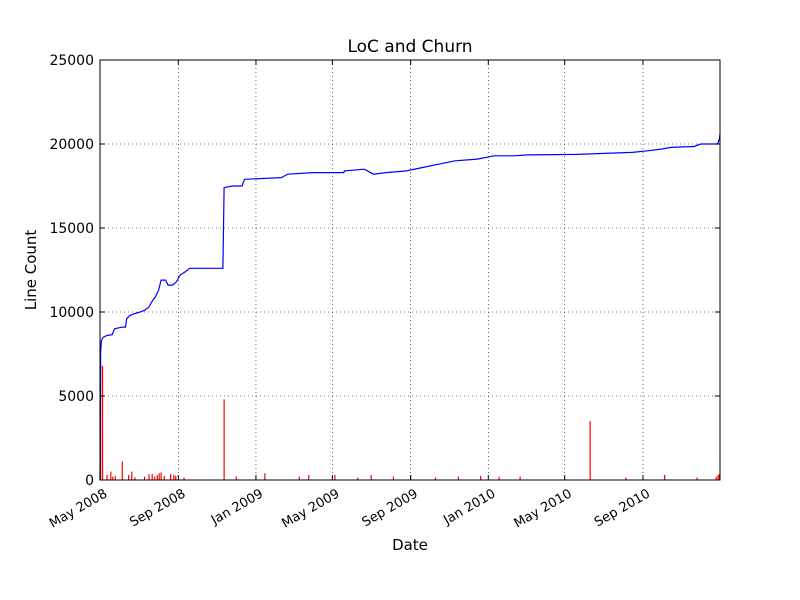 Image resolution: width=800 pixels, height=600 pixels. Describe the element at coordinates (76, 397) in the screenshot. I see `y-tick-label: 5000` at that location.